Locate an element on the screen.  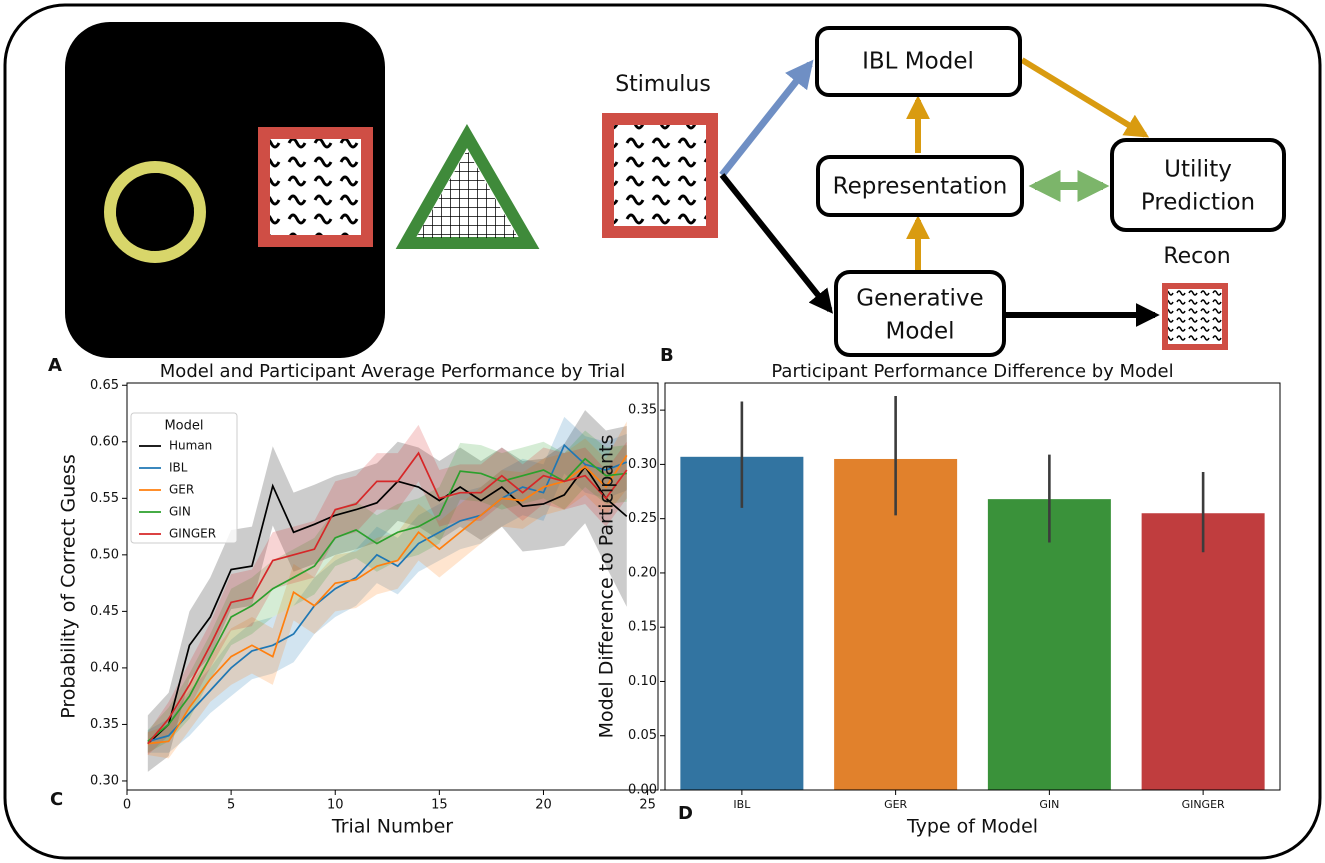
y-tick-label: 0.05 is located at coordinates (642, 735).